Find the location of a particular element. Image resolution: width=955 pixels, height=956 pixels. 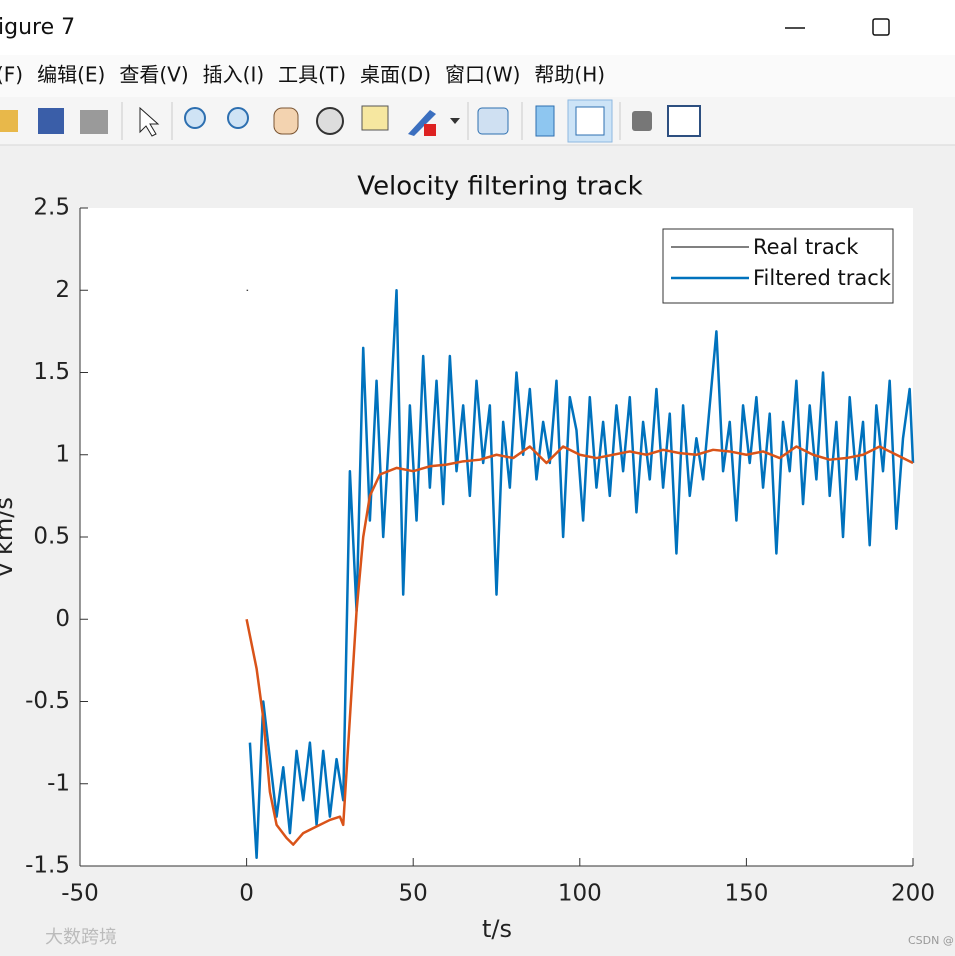

menu-item: 编辑(E) is located at coordinates (71, 75).